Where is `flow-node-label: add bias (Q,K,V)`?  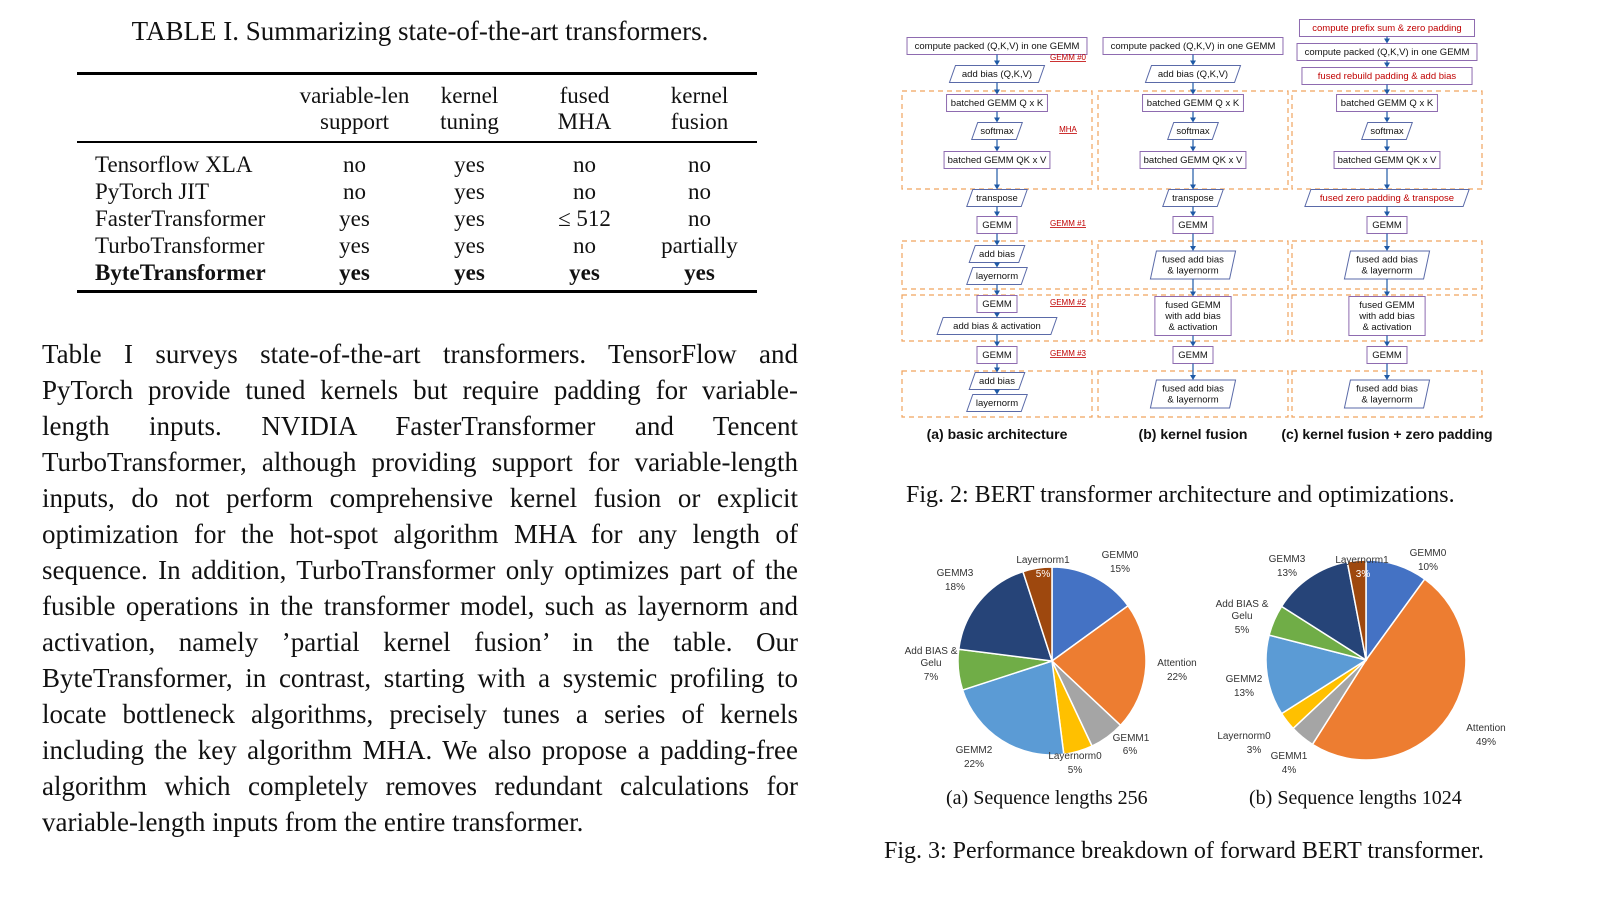 flow-node-label: add bias (Q,K,V) is located at coordinates (997, 74).